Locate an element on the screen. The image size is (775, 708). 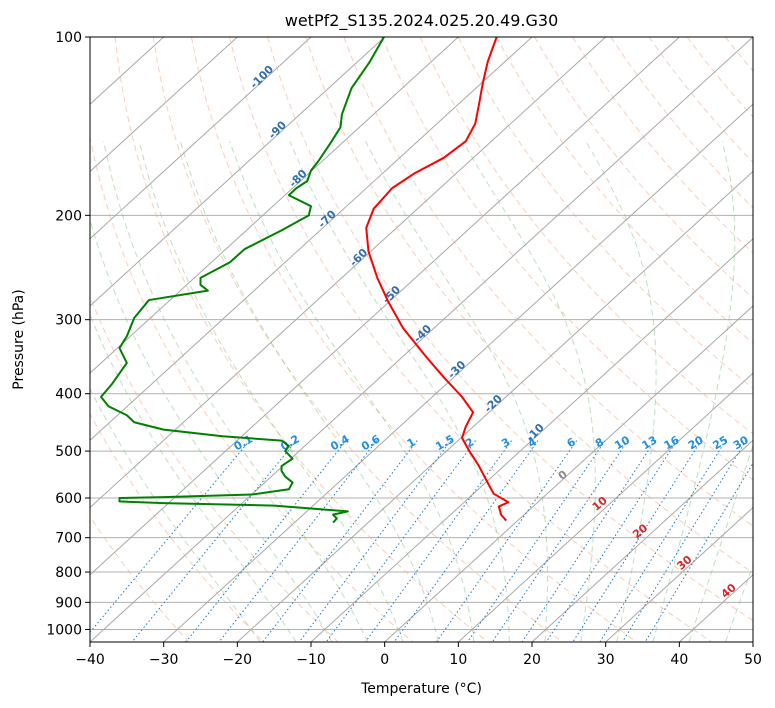
x-tick-label: 50 is located at coordinates (753, 660).